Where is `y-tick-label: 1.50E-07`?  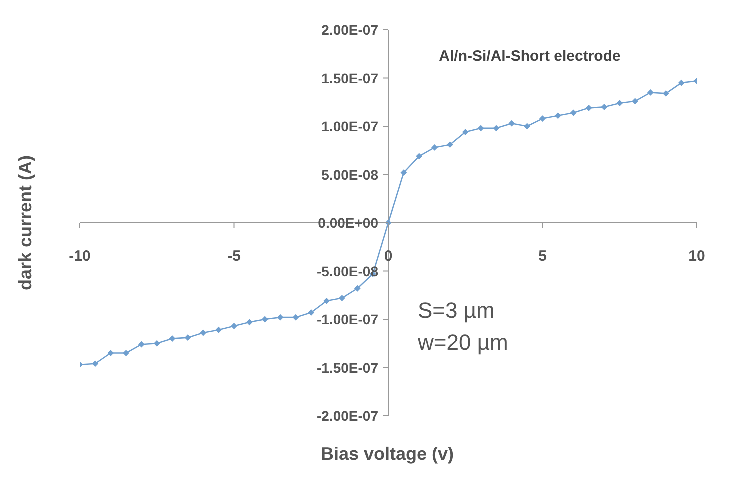 y-tick-label: 1.50E-07 is located at coordinates (350, 78).